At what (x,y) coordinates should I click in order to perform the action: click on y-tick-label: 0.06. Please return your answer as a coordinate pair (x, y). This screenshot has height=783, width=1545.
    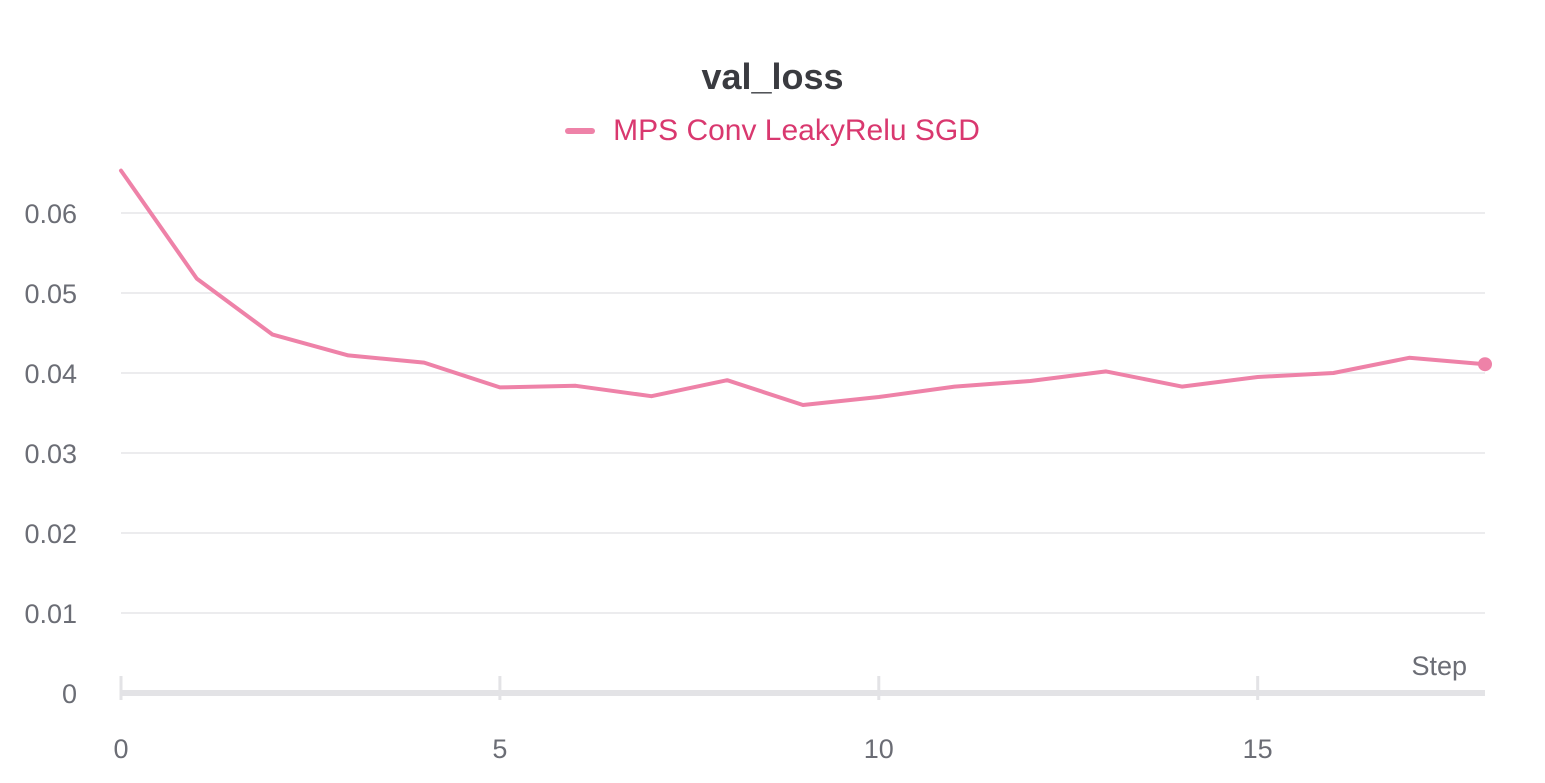
    Looking at the image, I should click on (50, 214).